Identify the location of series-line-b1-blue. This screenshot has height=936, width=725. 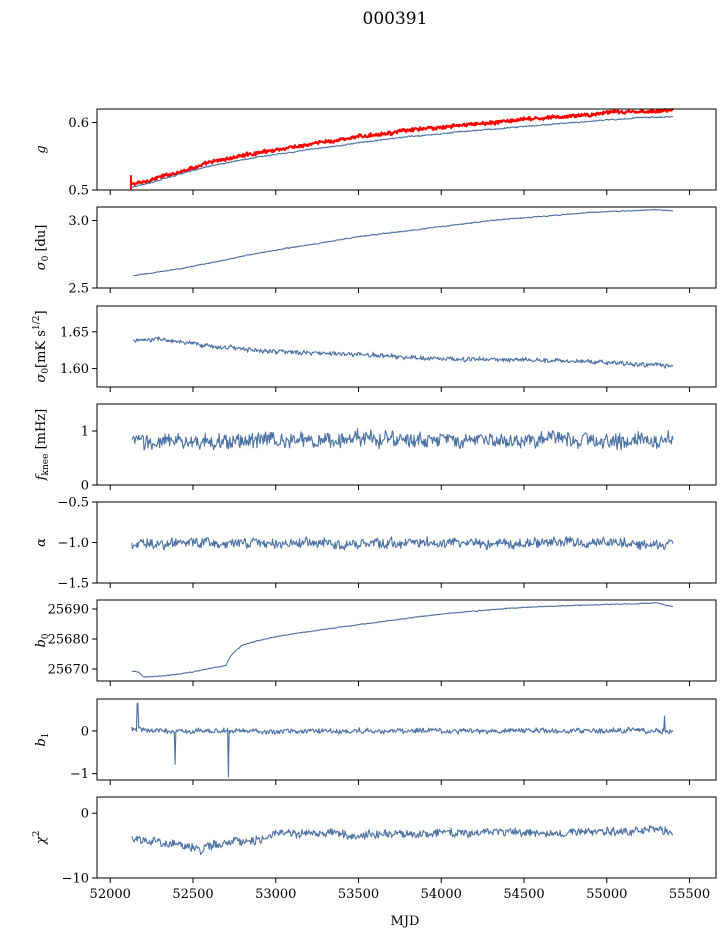
(402, 740).